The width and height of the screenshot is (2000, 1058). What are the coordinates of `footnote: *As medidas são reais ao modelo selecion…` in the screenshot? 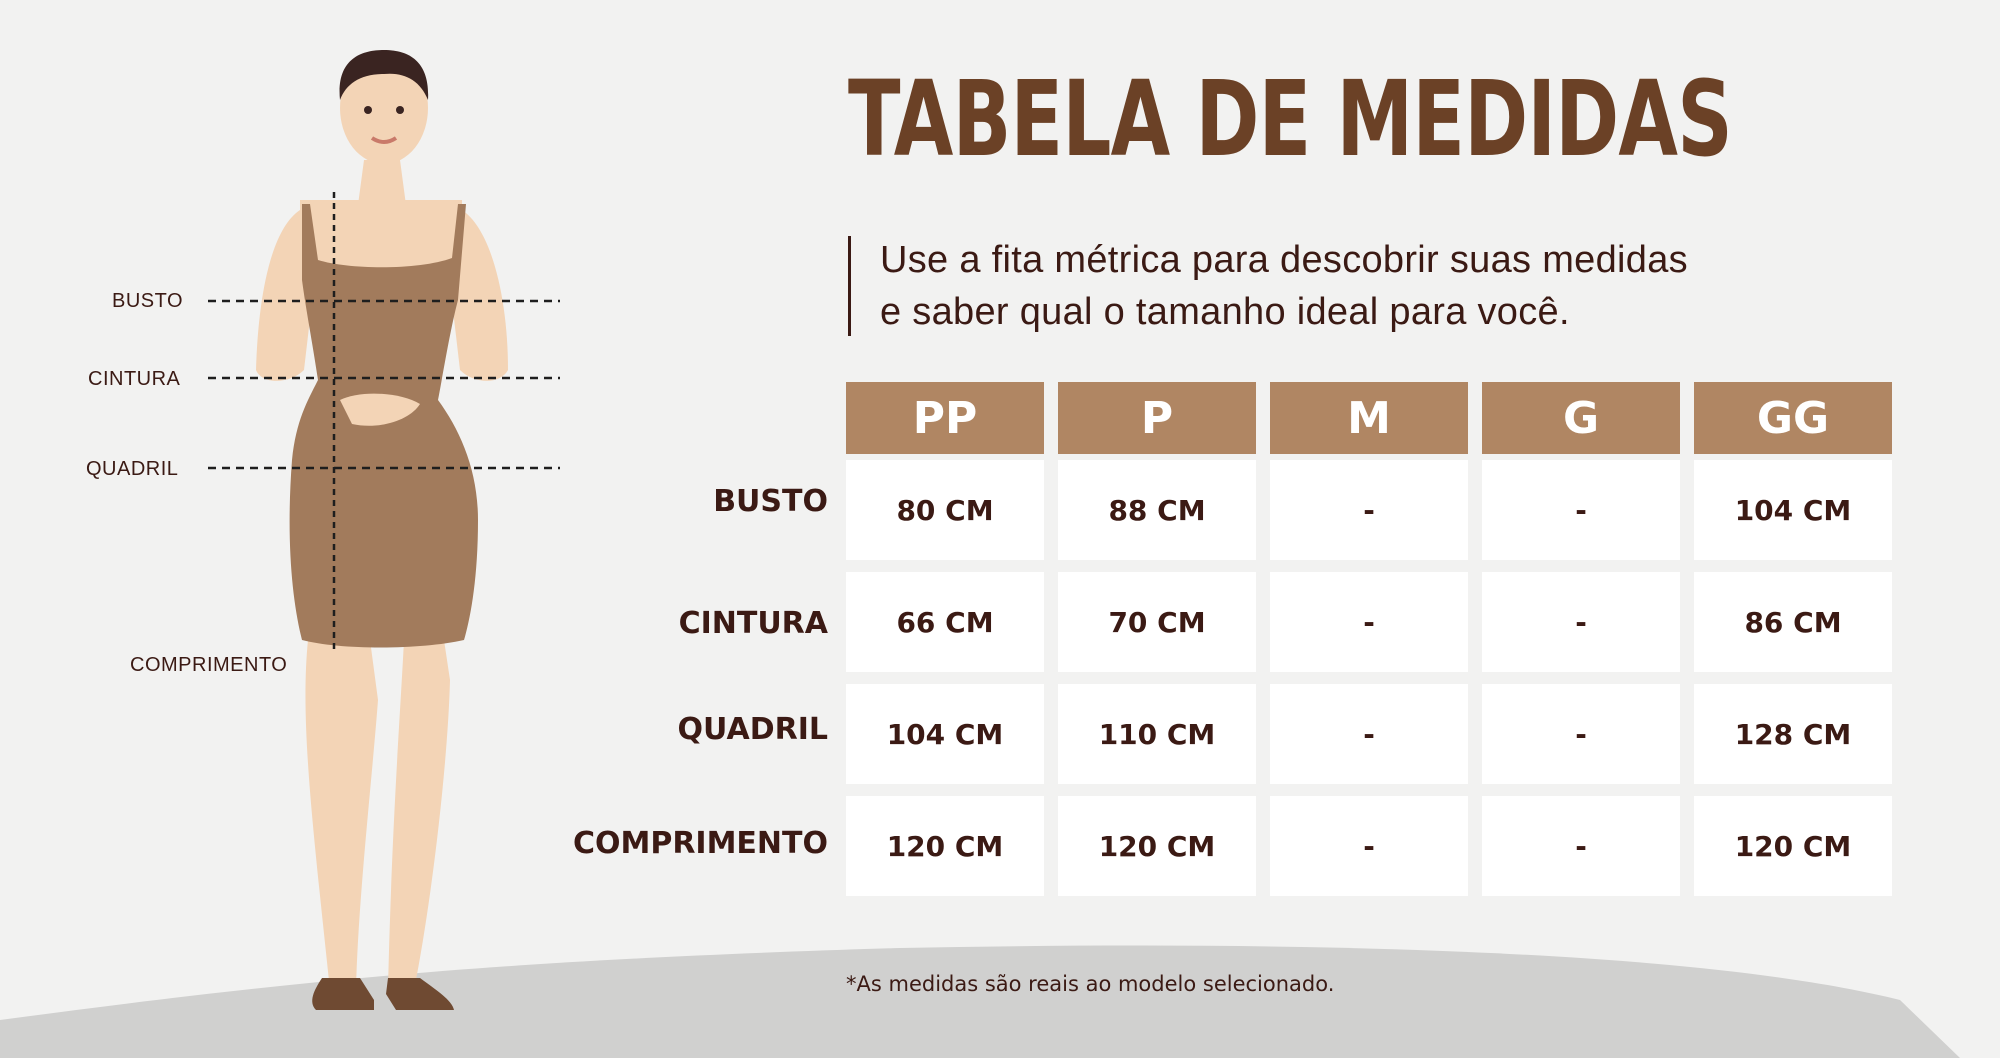 It's located at (1090, 984).